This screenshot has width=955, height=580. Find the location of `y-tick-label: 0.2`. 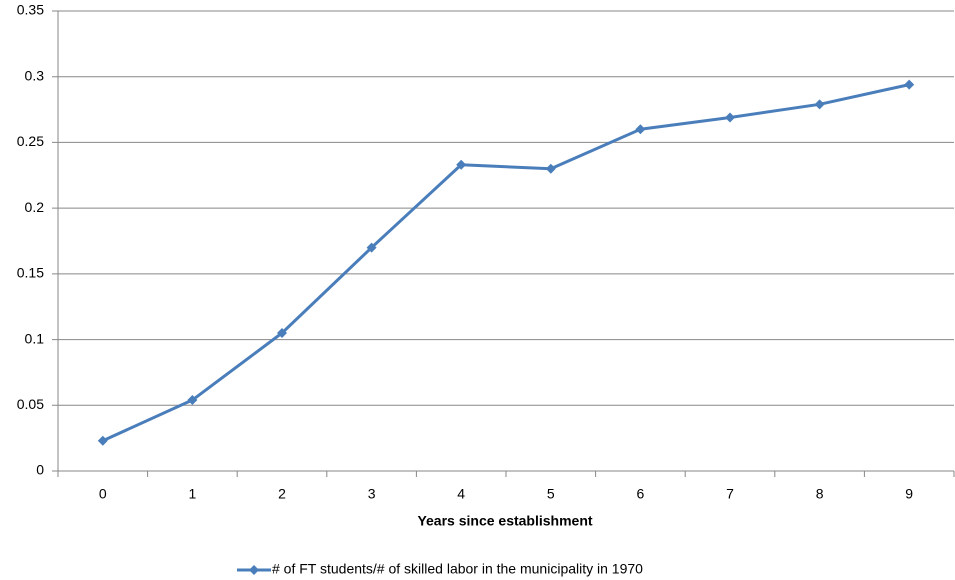

y-tick-label: 0.2 is located at coordinates (35, 207).